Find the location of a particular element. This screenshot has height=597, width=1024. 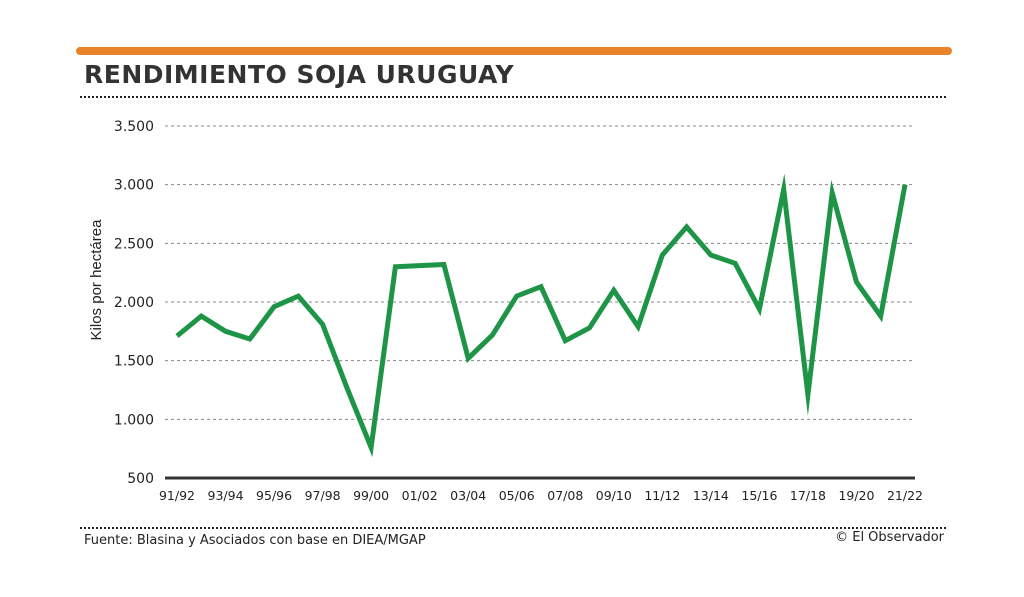

publisher-credit: © El Observador is located at coordinates (889, 537).